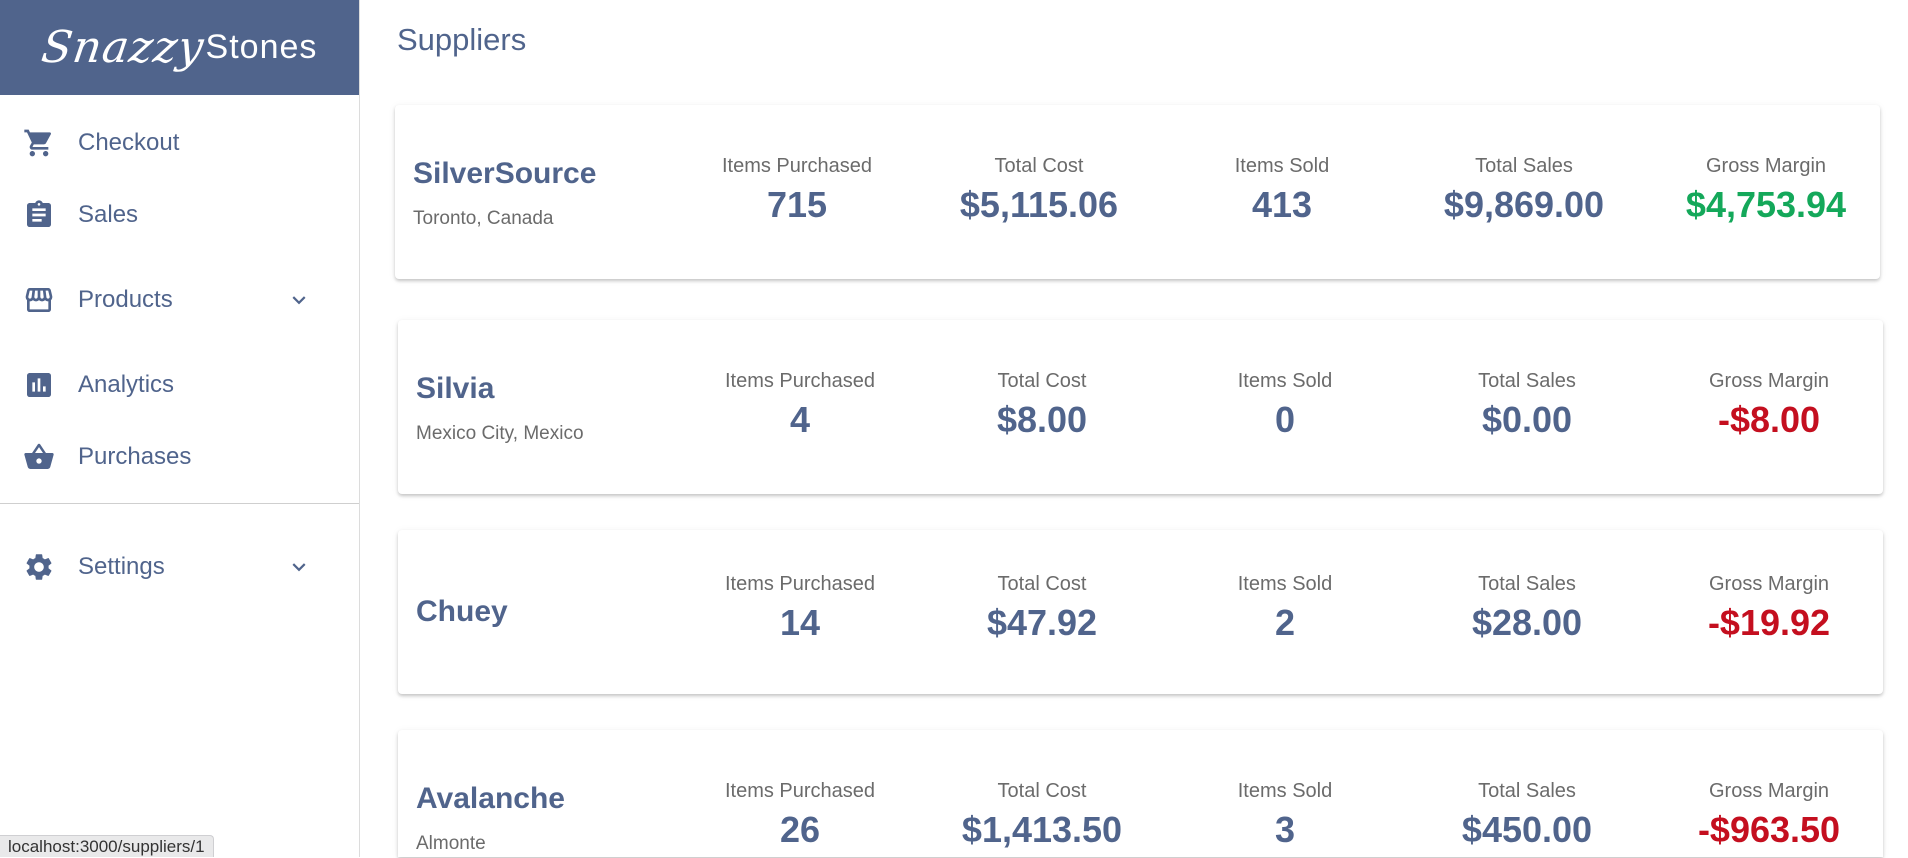 The height and width of the screenshot is (858, 1908). I want to click on stat-gross-margin: Gross Margin -$8.00, so click(1769, 405).